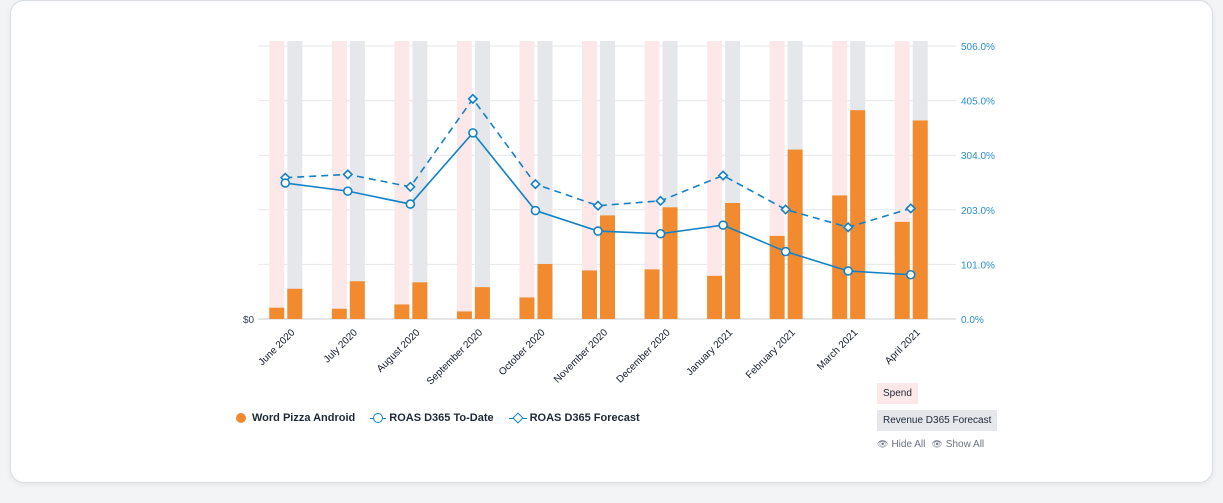 The image size is (1223, 503). I want to click on right-axis-tick-label: 203.0%, so click(978, 211).